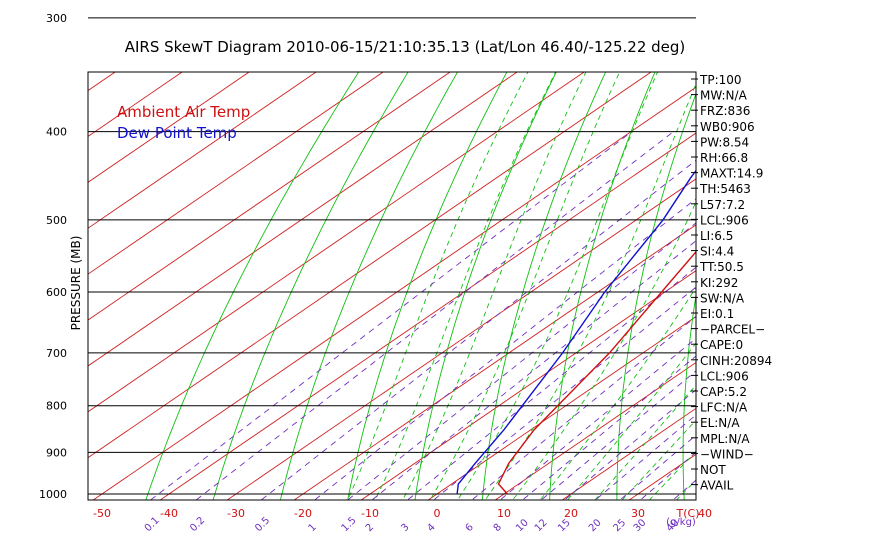  I want to click on temp-tick-label-bottom: -30, so click(236, 513).